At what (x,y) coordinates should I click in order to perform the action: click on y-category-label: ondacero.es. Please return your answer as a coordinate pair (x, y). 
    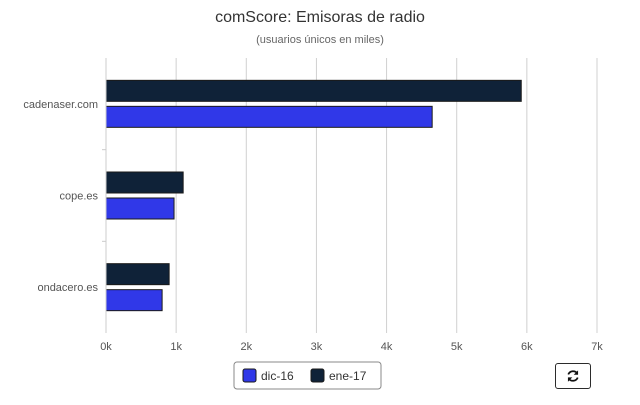
    Looking at the image, I should click on (67, 288).